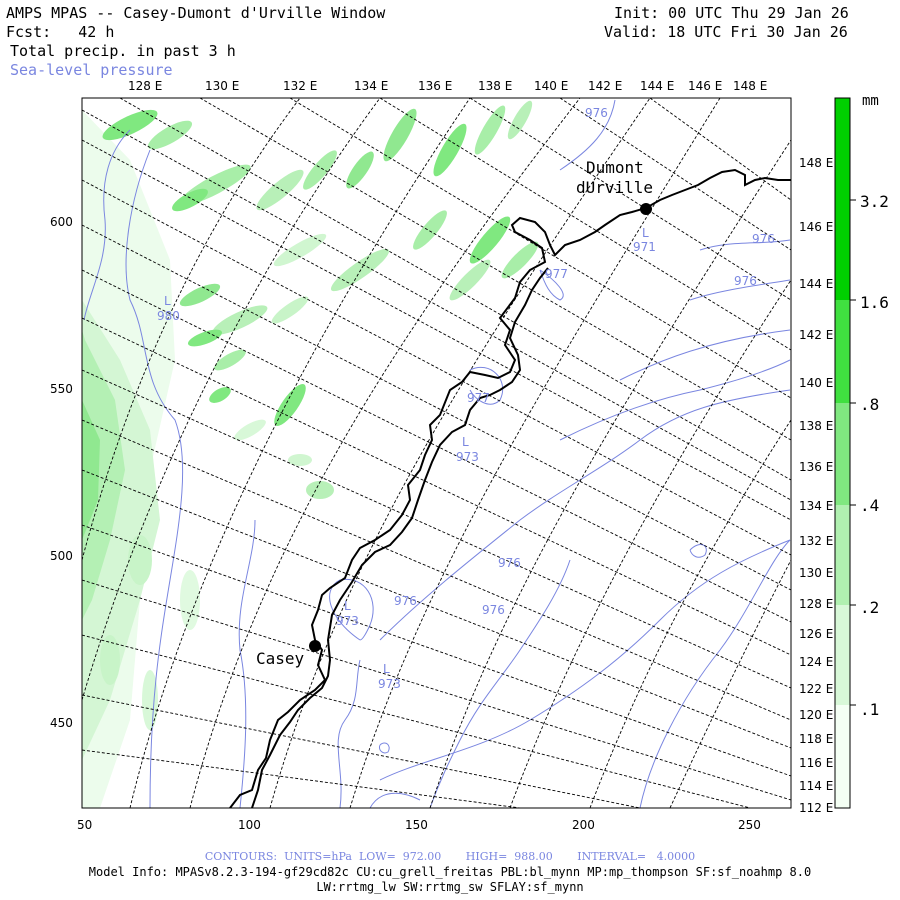 The image size is (900, 900). I want to click on precip-colorbar: mm .1 .2 .4 .8 1.6 3.2, so click(861, 451).